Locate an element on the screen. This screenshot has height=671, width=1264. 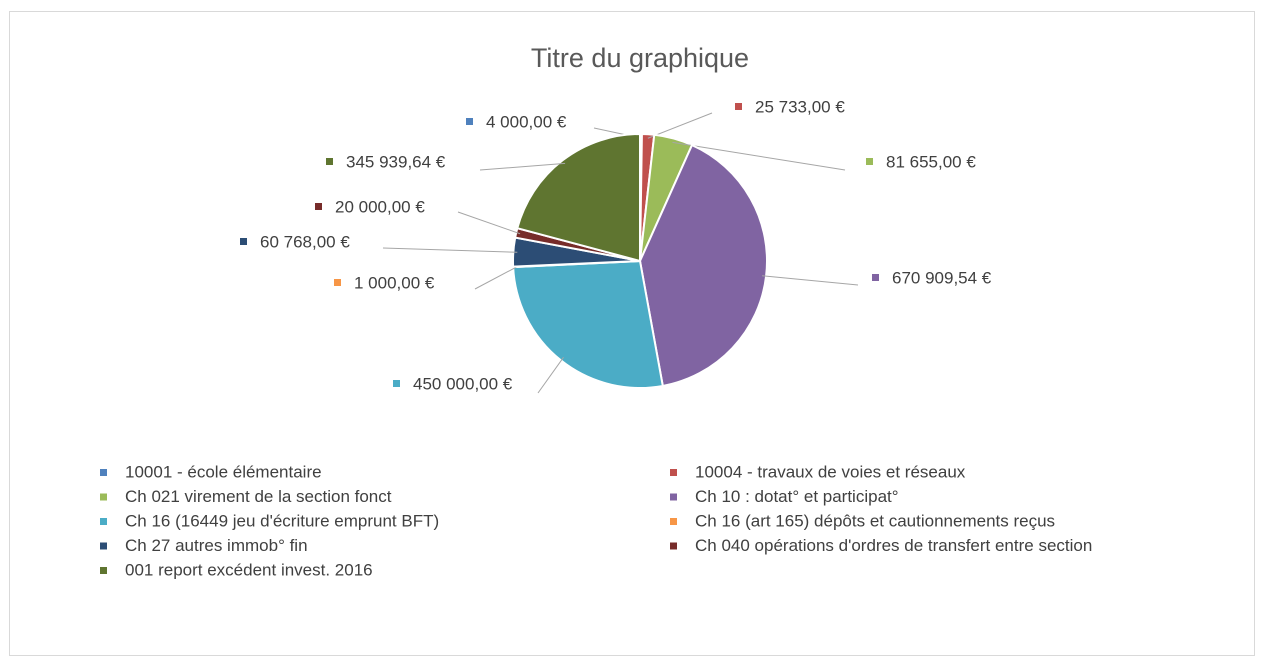
data-label: 81 655,00 € is located at coordinates (931, 161).